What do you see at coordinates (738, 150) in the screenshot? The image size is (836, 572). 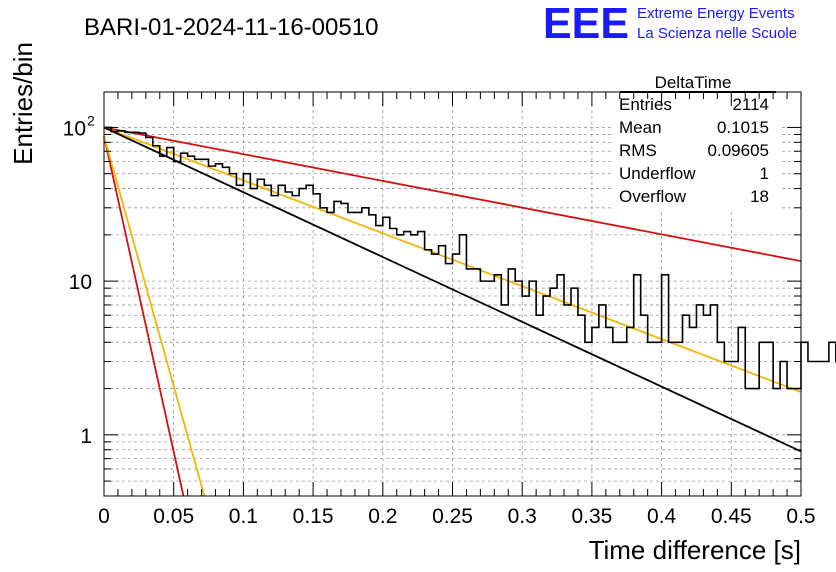 I see `stats-value-rms: 0.09605` at bounding box center [738, 150].